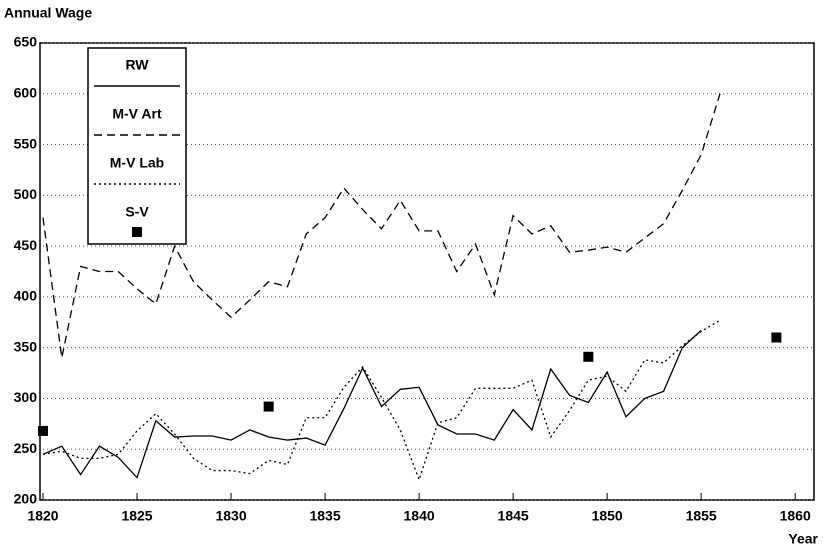  Describe the element at coordinates (48, 13) in the screenshot. I see `y-axis-label: Annual Wage` at that location.